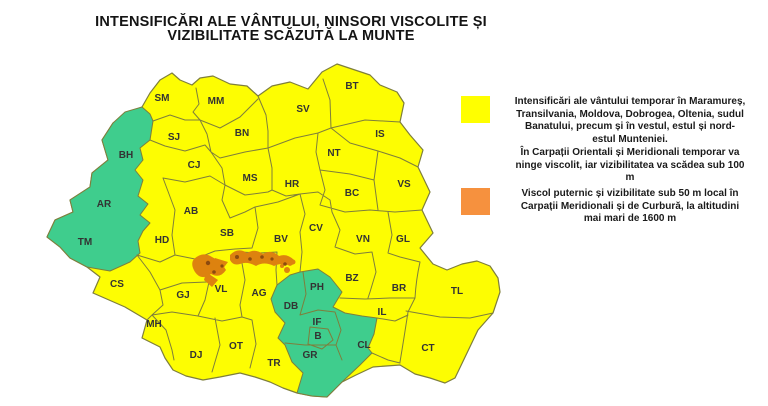 The height and width of the screenshot is (406, 768). I want to click on county-label-db: DB, so click(291, 306).